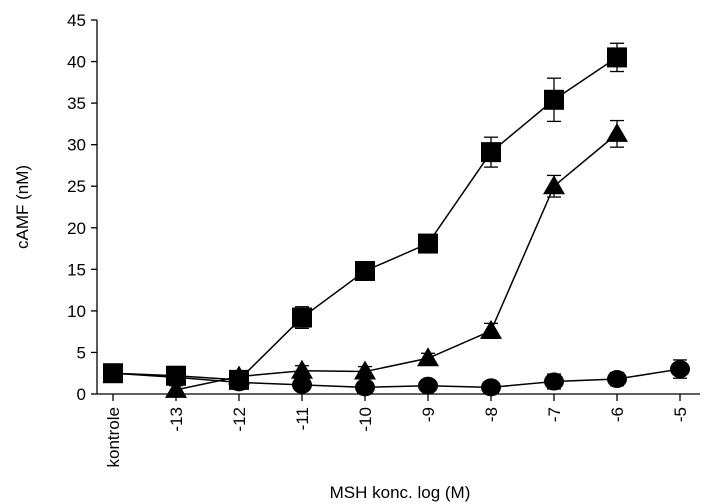 This screenshot has width=717, height=504. What do you see at coordinates (617, 414) in the screenshot?
I see `x-tick-label: -6` at bounding box center [617, 414].